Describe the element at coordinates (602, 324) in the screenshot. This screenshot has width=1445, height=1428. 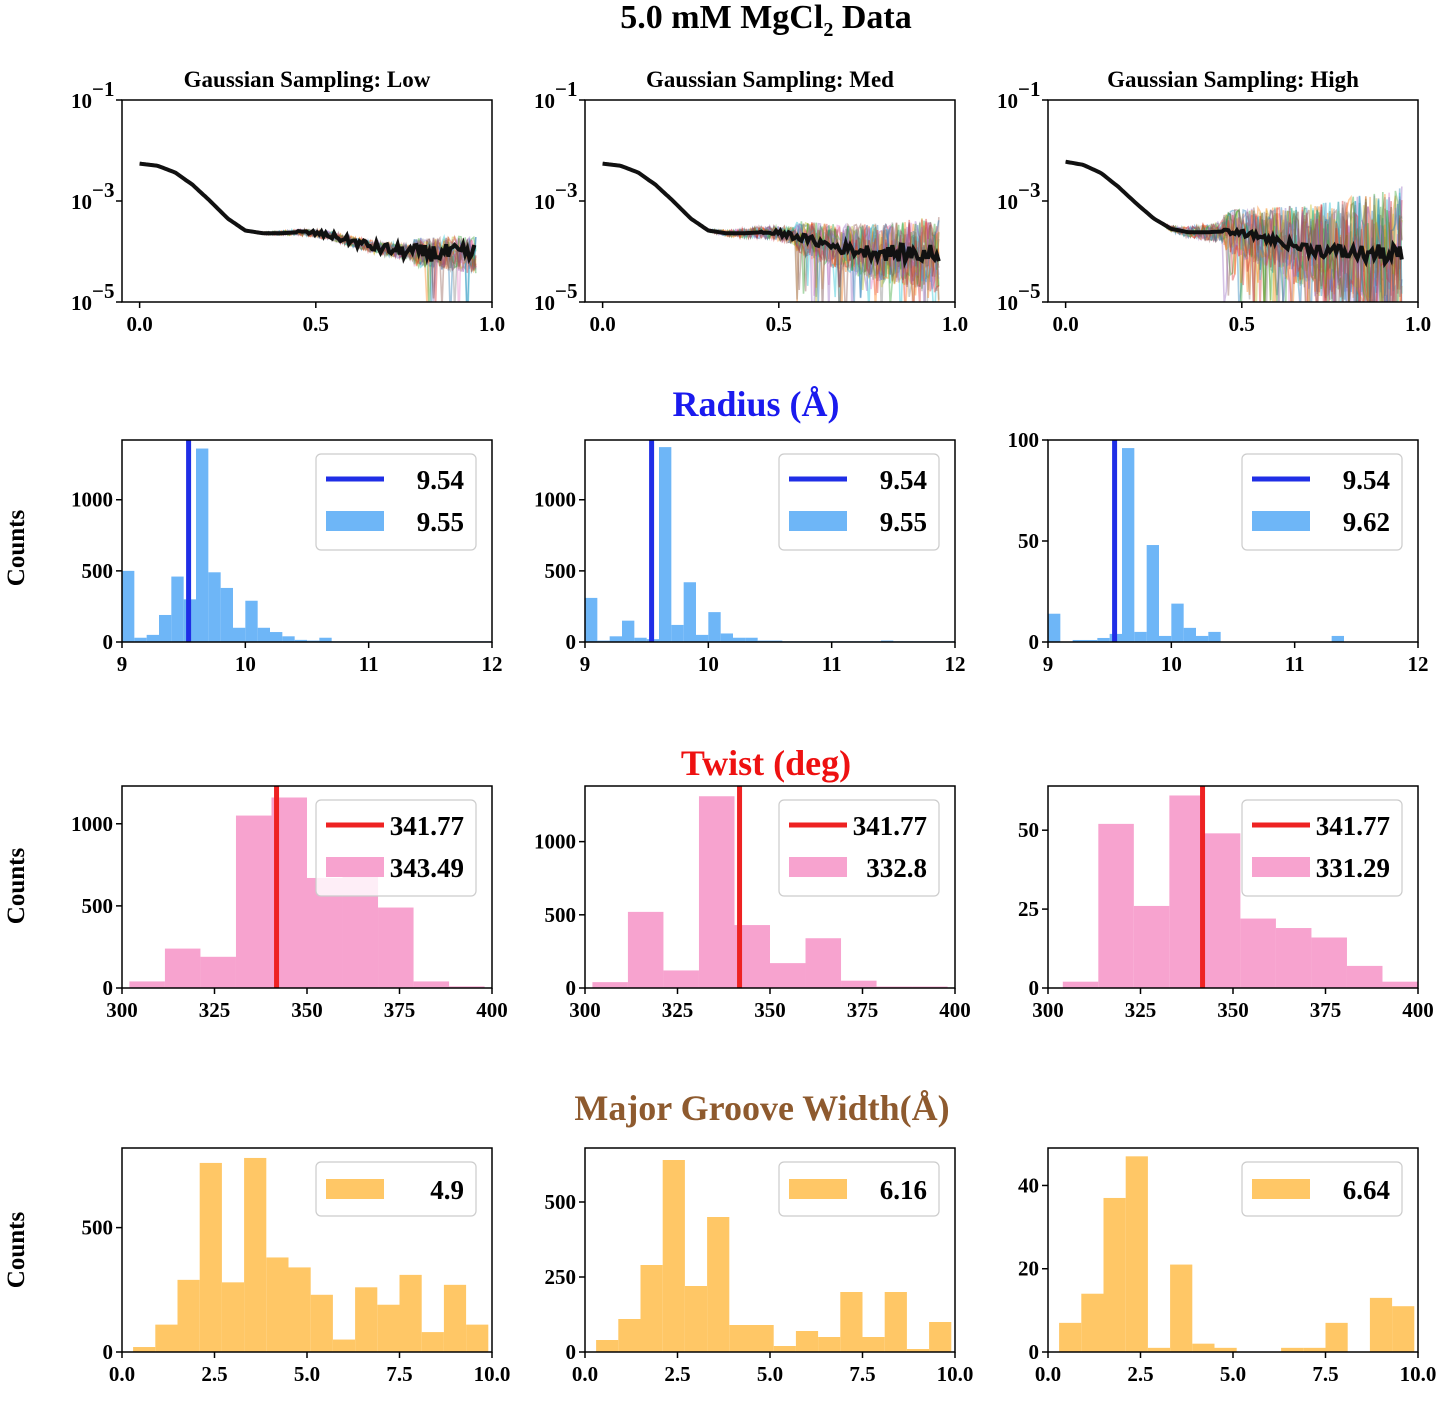
I see `saxs-2-xtick-label: 0.0` at that location.